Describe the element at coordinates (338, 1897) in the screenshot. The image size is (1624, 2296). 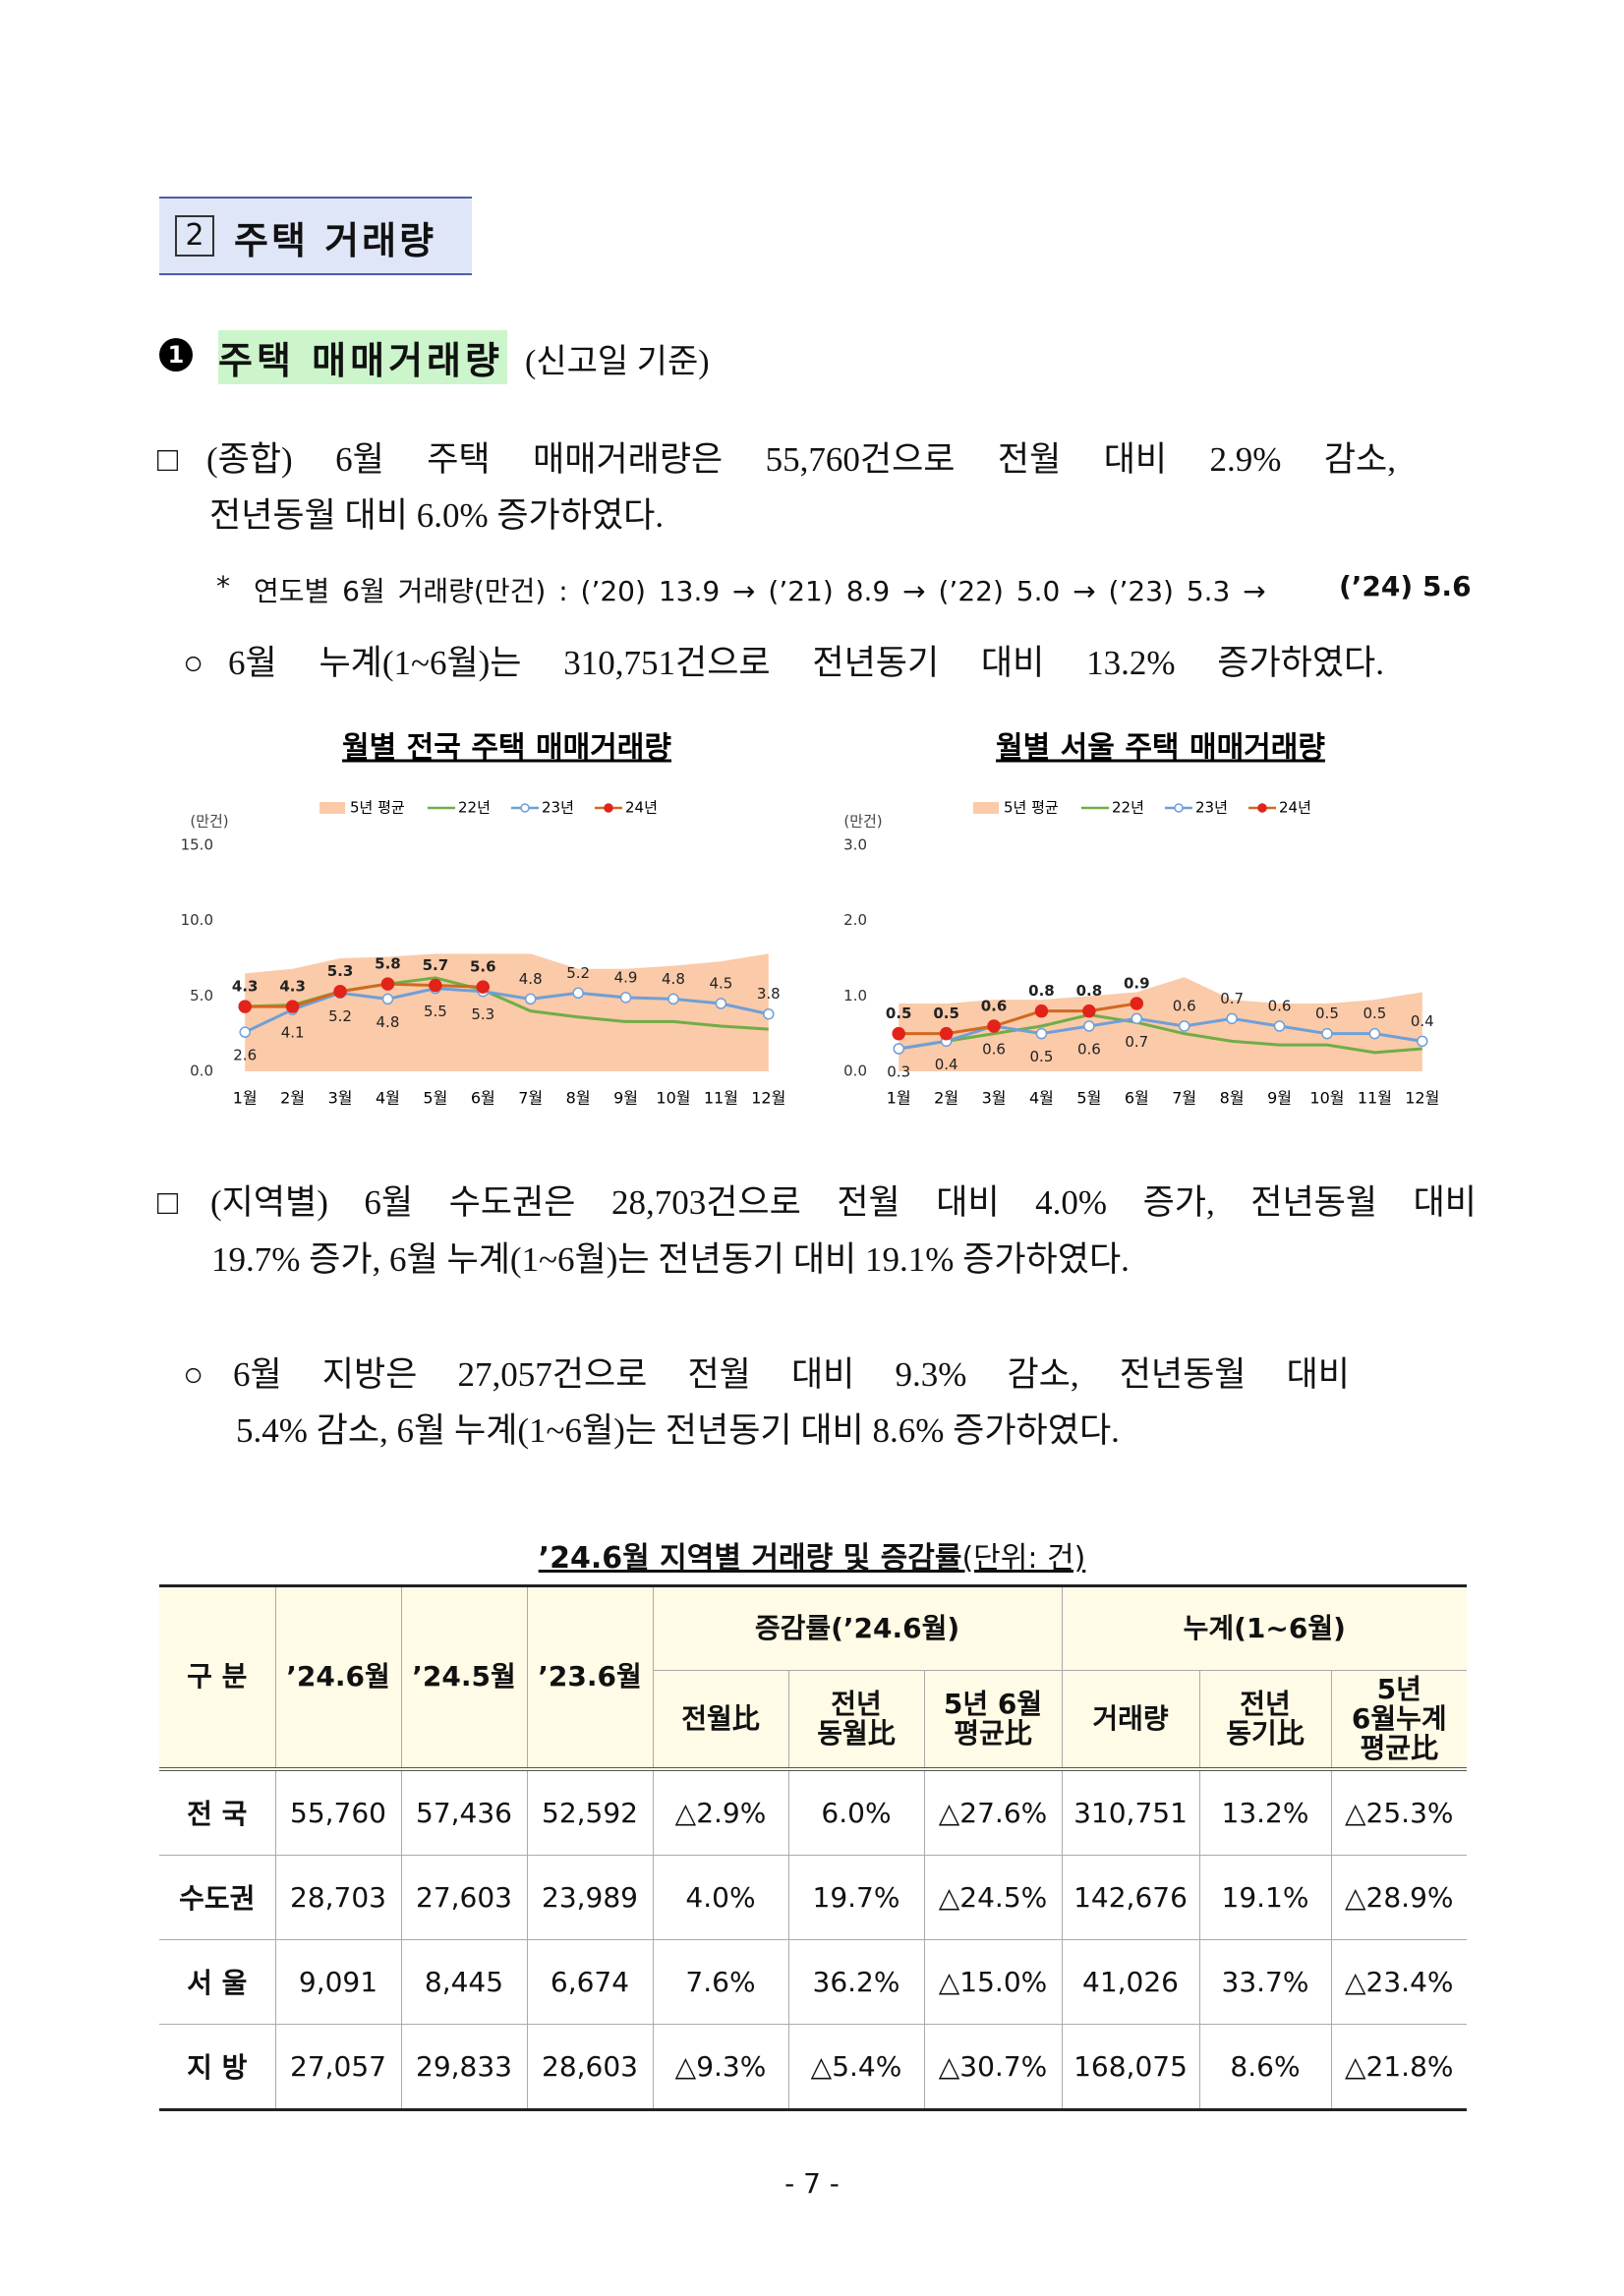
I see `cell: 28,703` at that location.